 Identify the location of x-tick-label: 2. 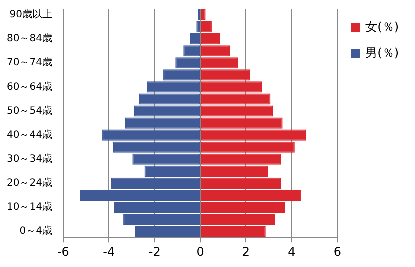
(246, 251).